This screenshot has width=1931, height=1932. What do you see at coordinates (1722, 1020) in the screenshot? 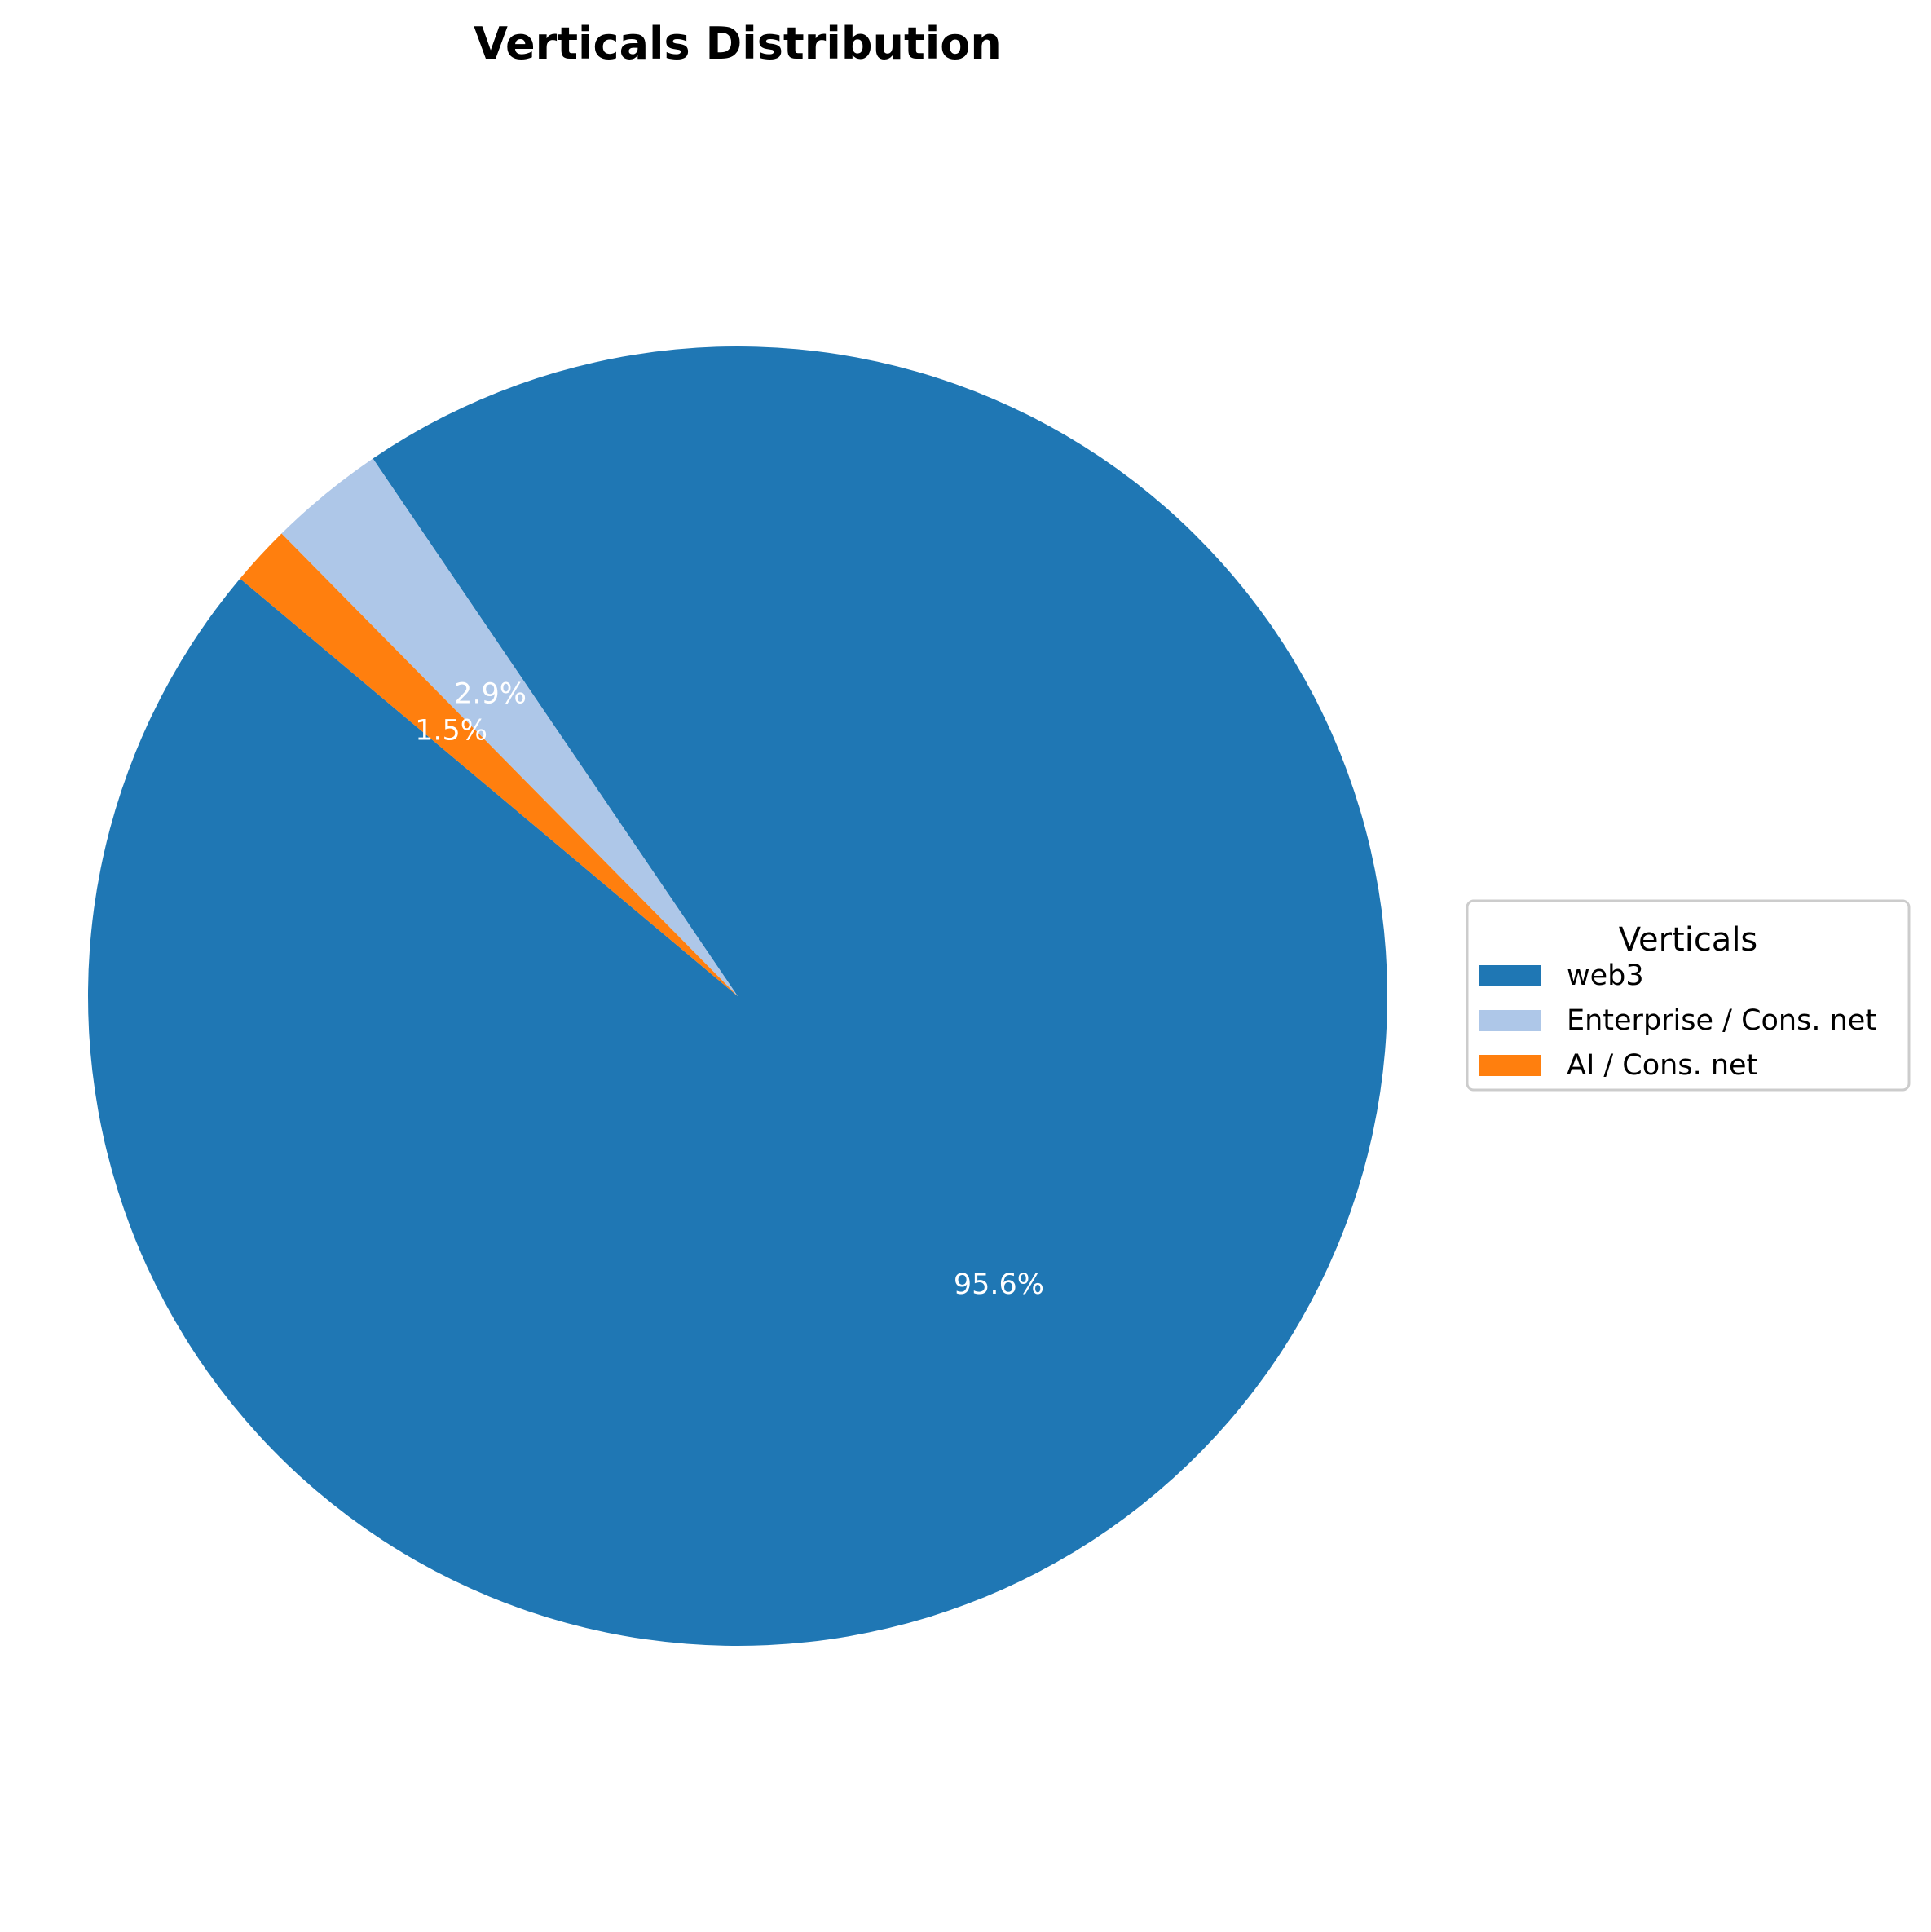
I see `legend-label-1: Enterprise / Cons. net` at bounding box center [1722, 1020].